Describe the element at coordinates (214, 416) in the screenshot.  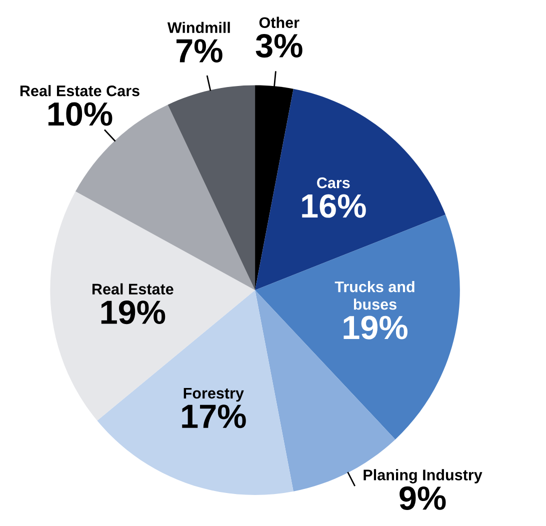
I see `data-label: 17%` at that location.